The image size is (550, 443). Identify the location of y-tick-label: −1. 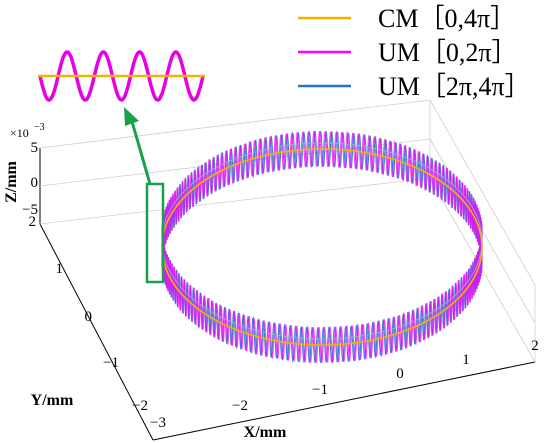
(111, 363).